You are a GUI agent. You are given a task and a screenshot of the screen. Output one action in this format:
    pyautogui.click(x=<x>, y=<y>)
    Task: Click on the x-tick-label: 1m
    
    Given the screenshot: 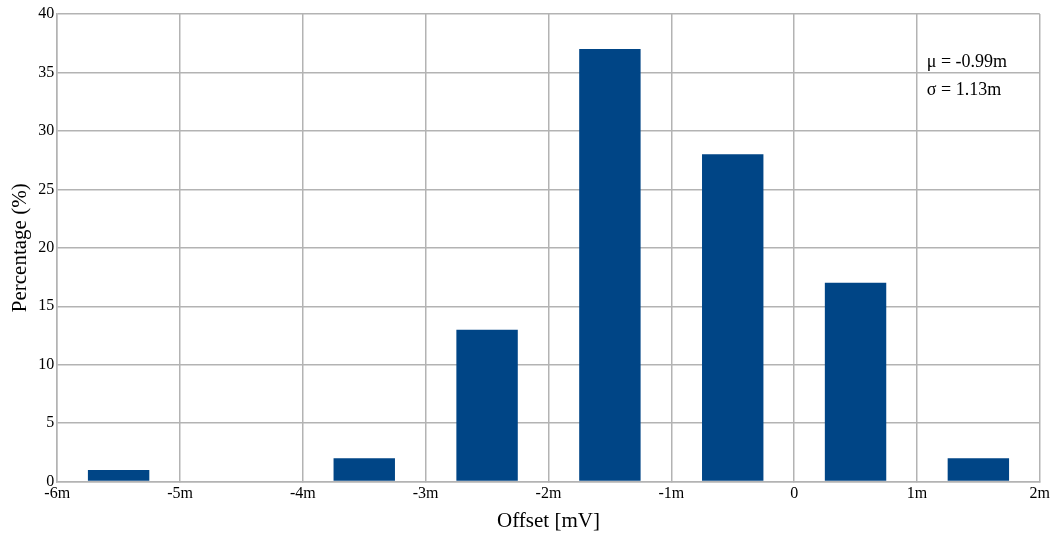 What is the action you would take?
    pyautogui.click(x=917, y=493)
    